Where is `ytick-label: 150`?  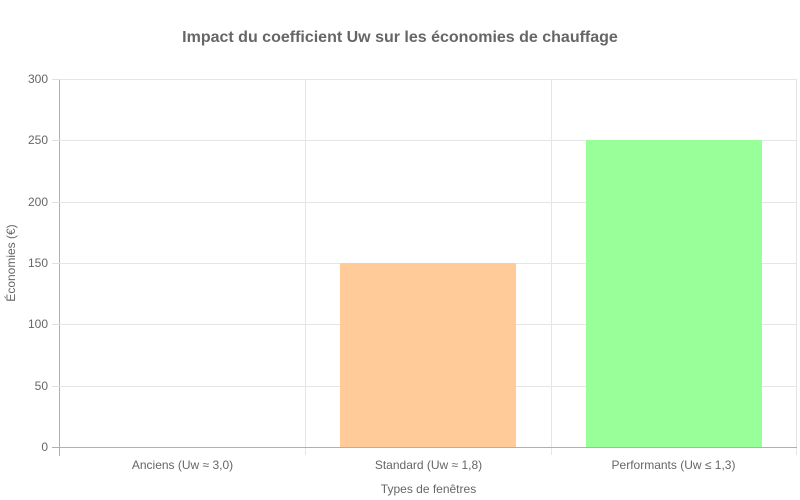 ytick-label: 150 is located at coordinates (37, 263).